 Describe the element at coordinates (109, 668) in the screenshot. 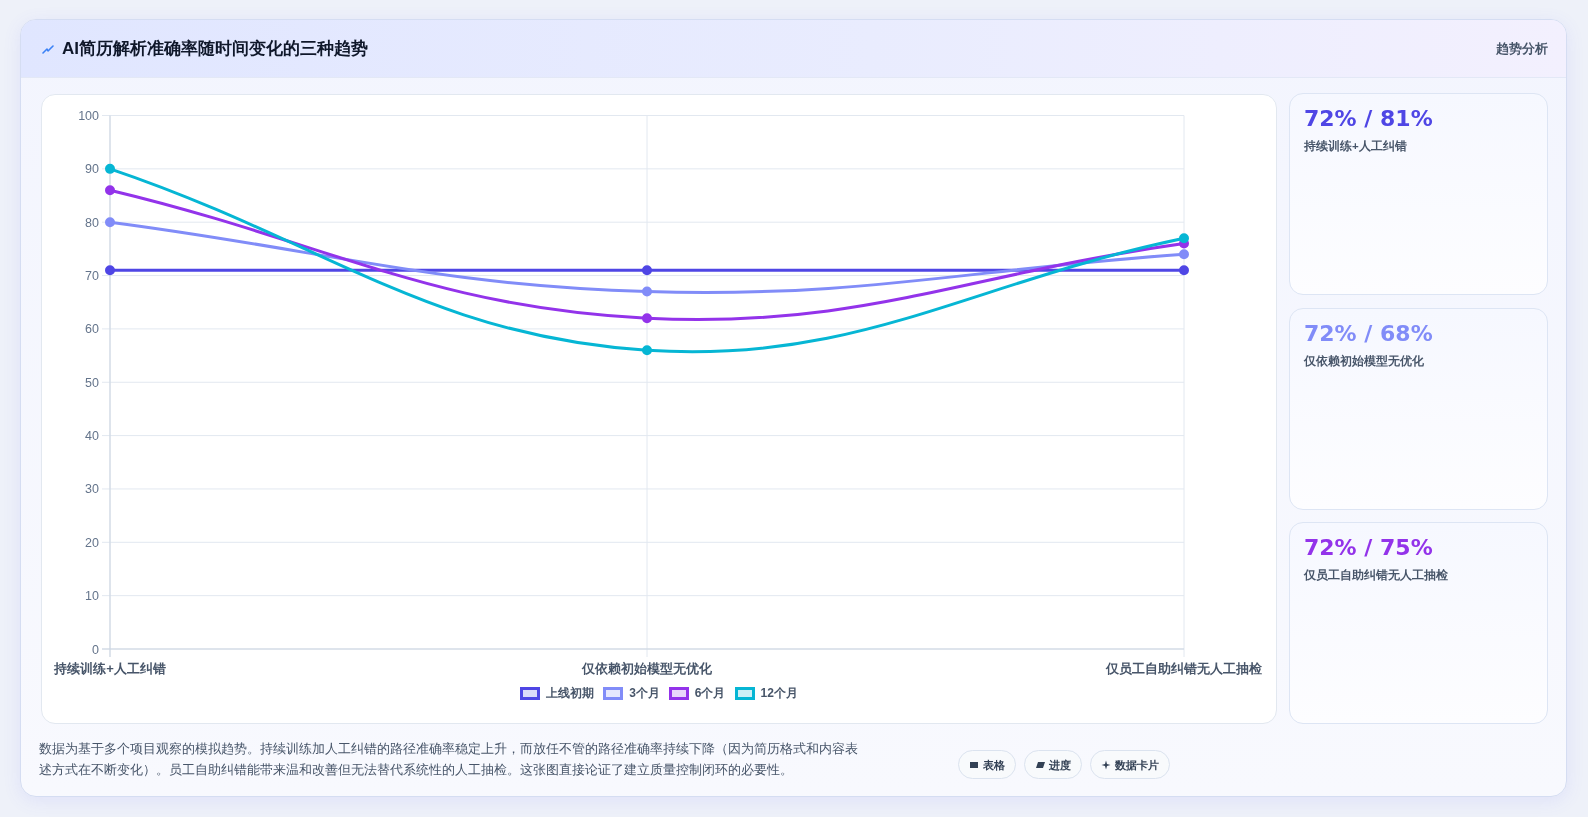

I see `x-tick-label: 持续训练+人工纠错` at that location.